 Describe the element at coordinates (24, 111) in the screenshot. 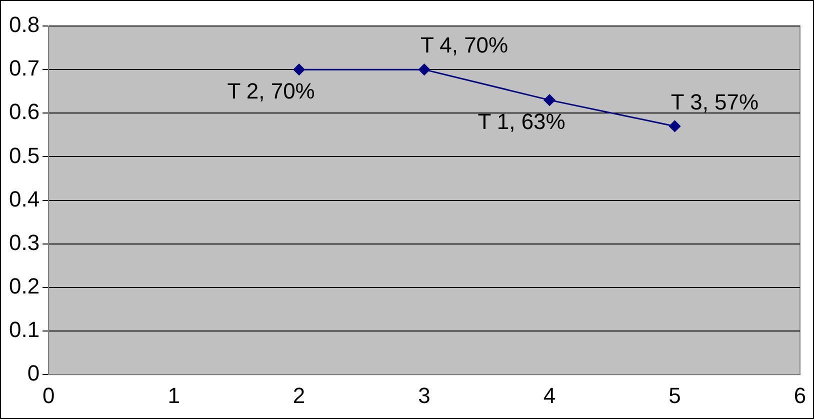

I see `y-tick-label: 0.6` at that location.